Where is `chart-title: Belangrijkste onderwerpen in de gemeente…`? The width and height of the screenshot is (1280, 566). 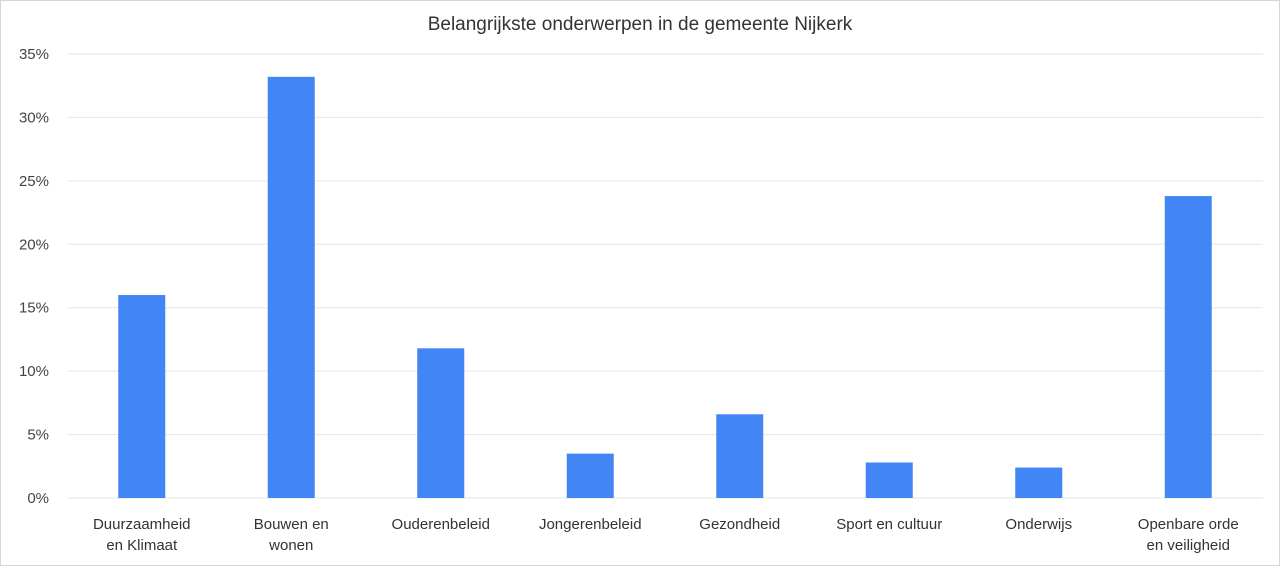 chart-title: Belangrijkste onderwerpen in de gemeente… is located at coordinates (640, 24).